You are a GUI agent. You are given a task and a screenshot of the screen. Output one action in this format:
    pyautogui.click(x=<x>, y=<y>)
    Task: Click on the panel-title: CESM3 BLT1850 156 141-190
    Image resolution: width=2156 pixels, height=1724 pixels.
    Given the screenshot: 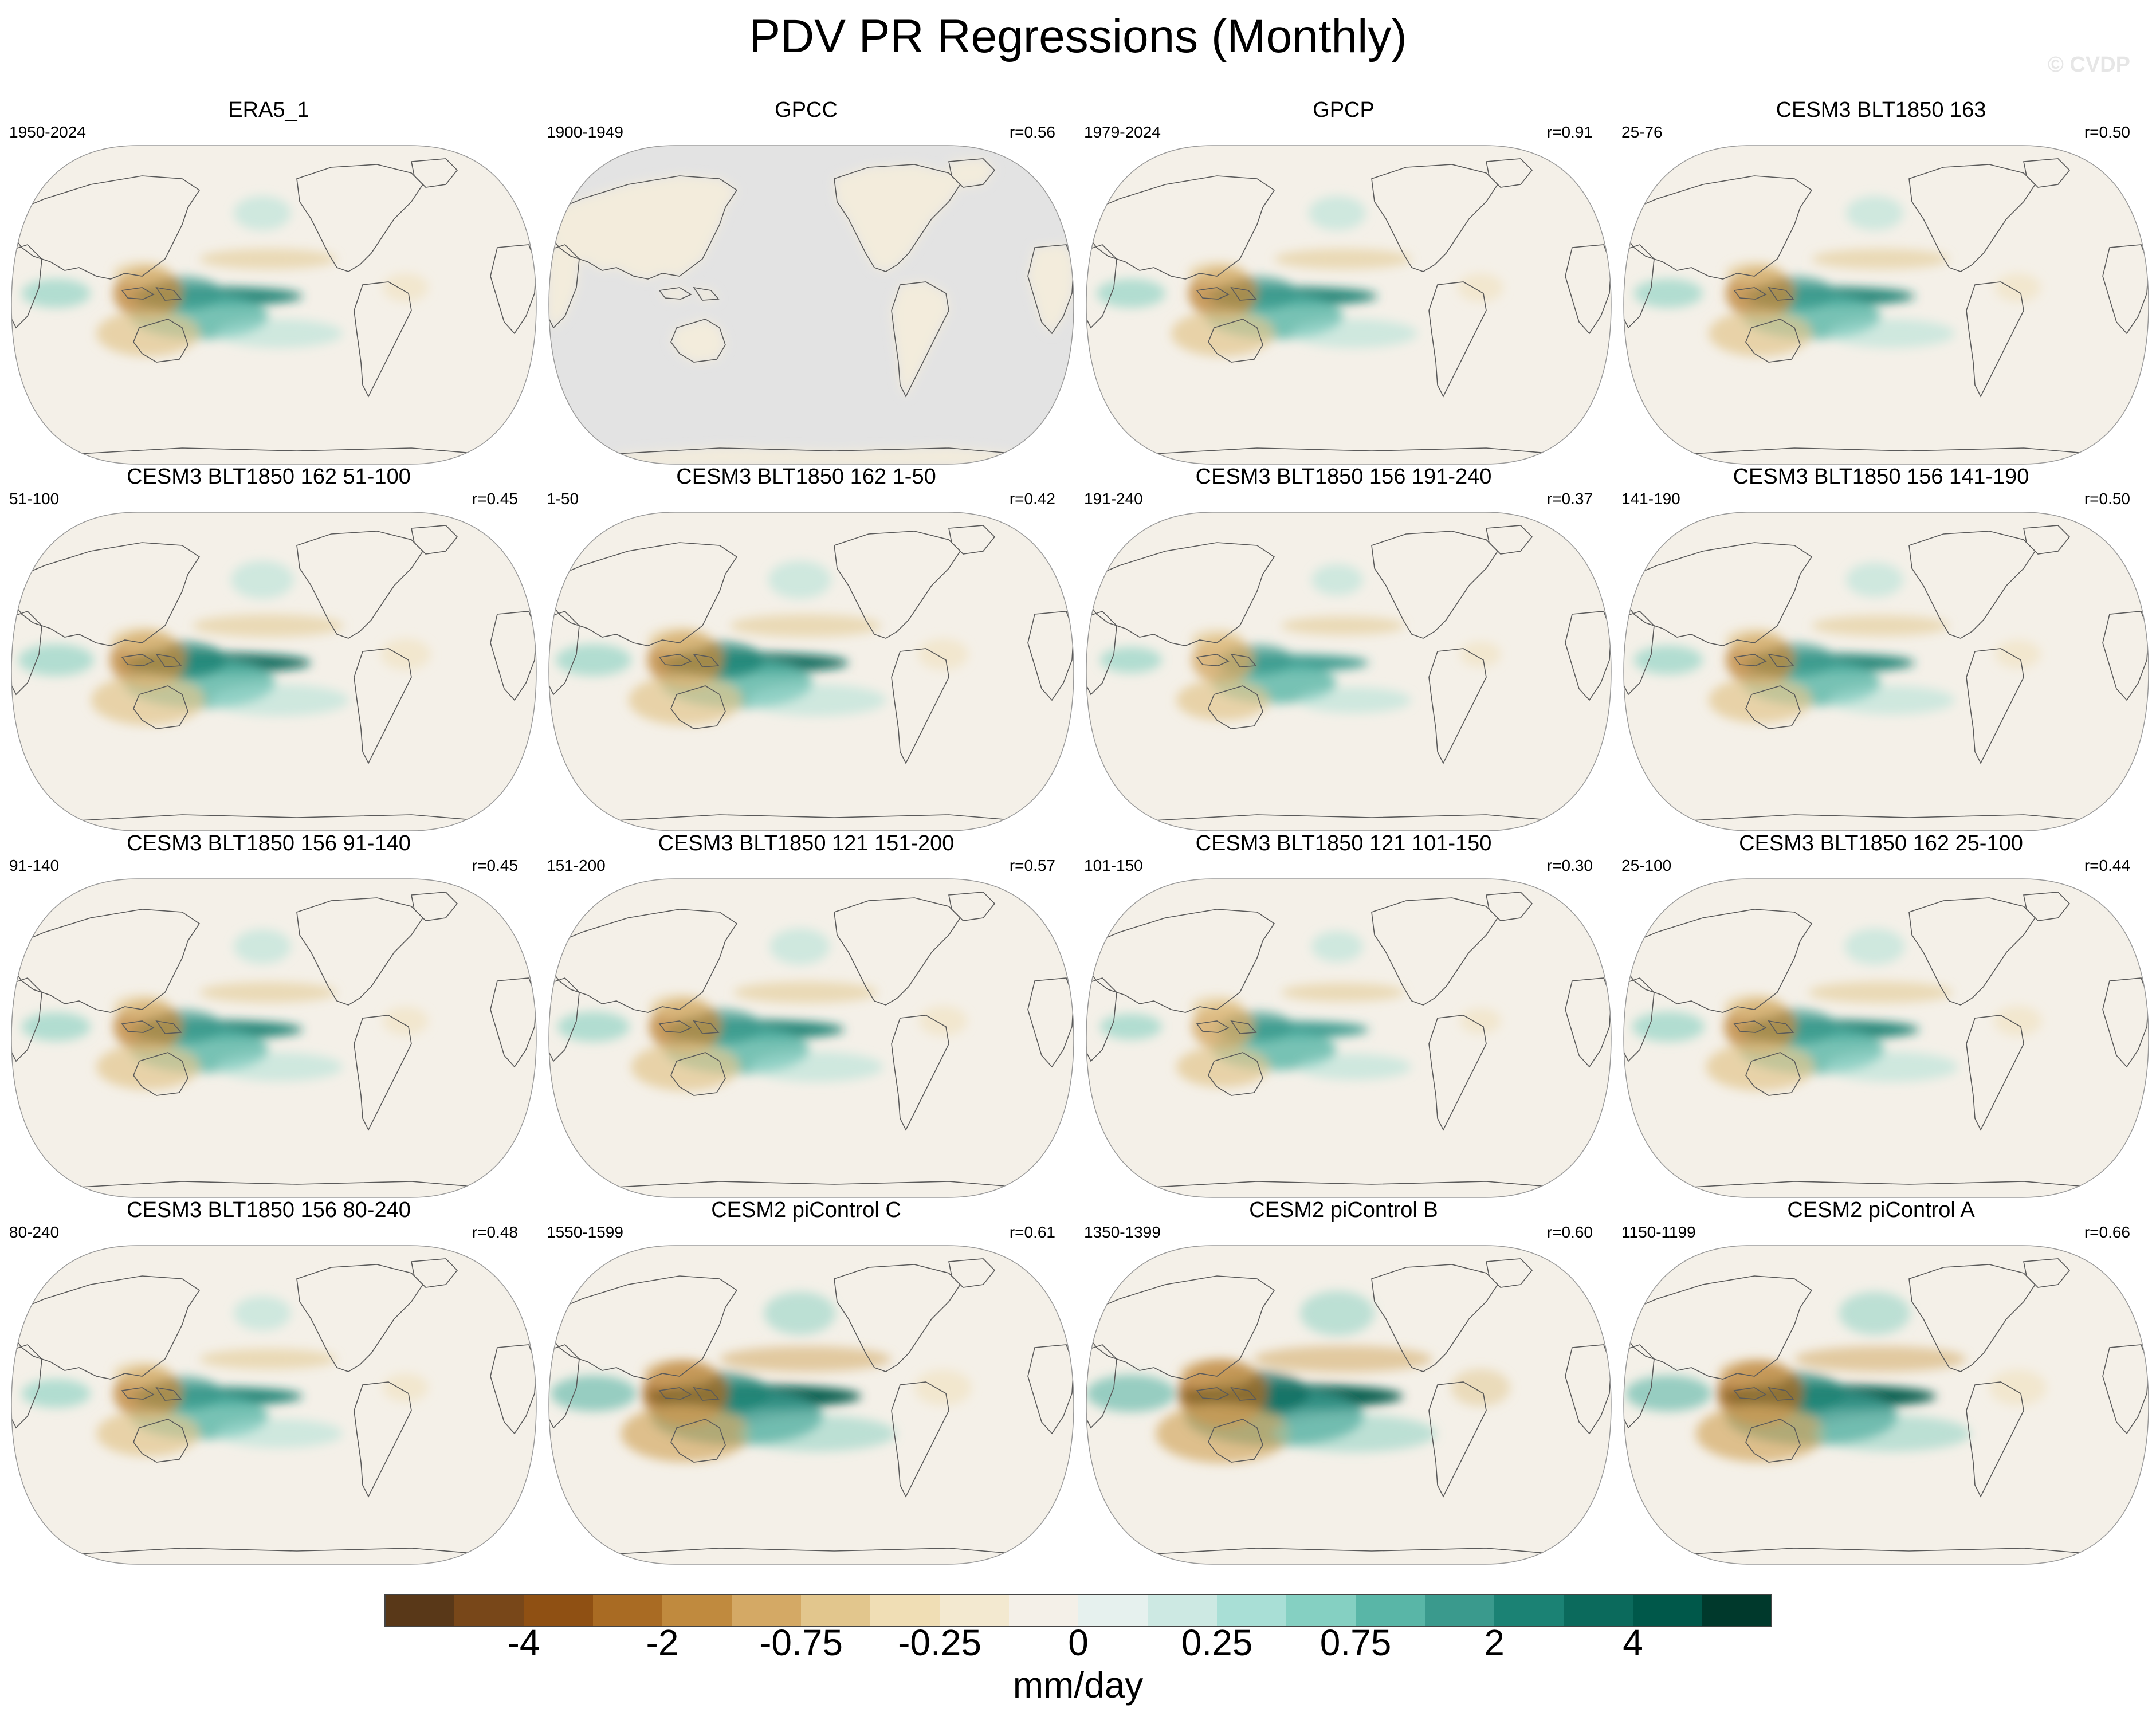 What is the action you would take?
    pyautogui.click(x=1881, y=477)
    